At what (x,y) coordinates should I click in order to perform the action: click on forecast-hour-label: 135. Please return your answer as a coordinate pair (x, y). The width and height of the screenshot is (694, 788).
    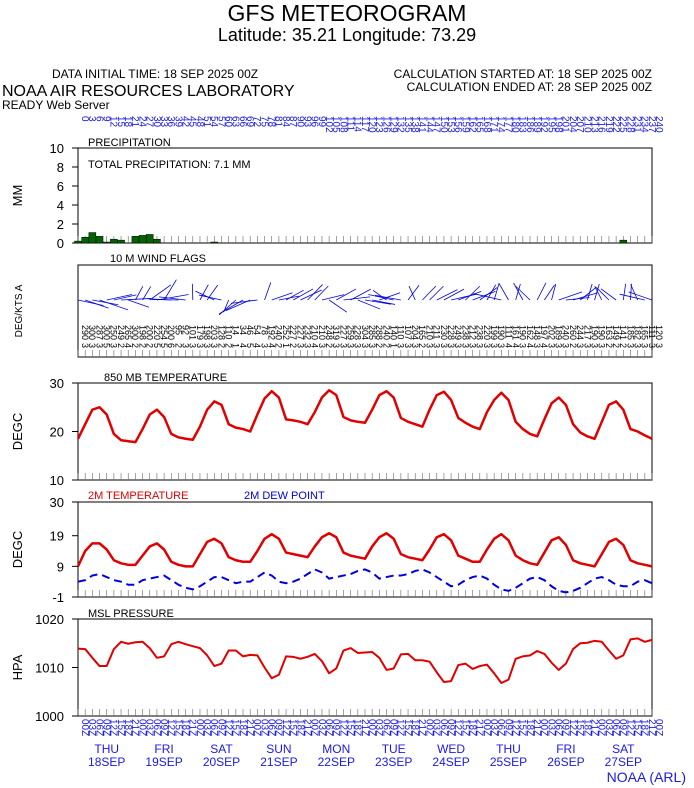
    Looking at the image, I should click on (407, 124).